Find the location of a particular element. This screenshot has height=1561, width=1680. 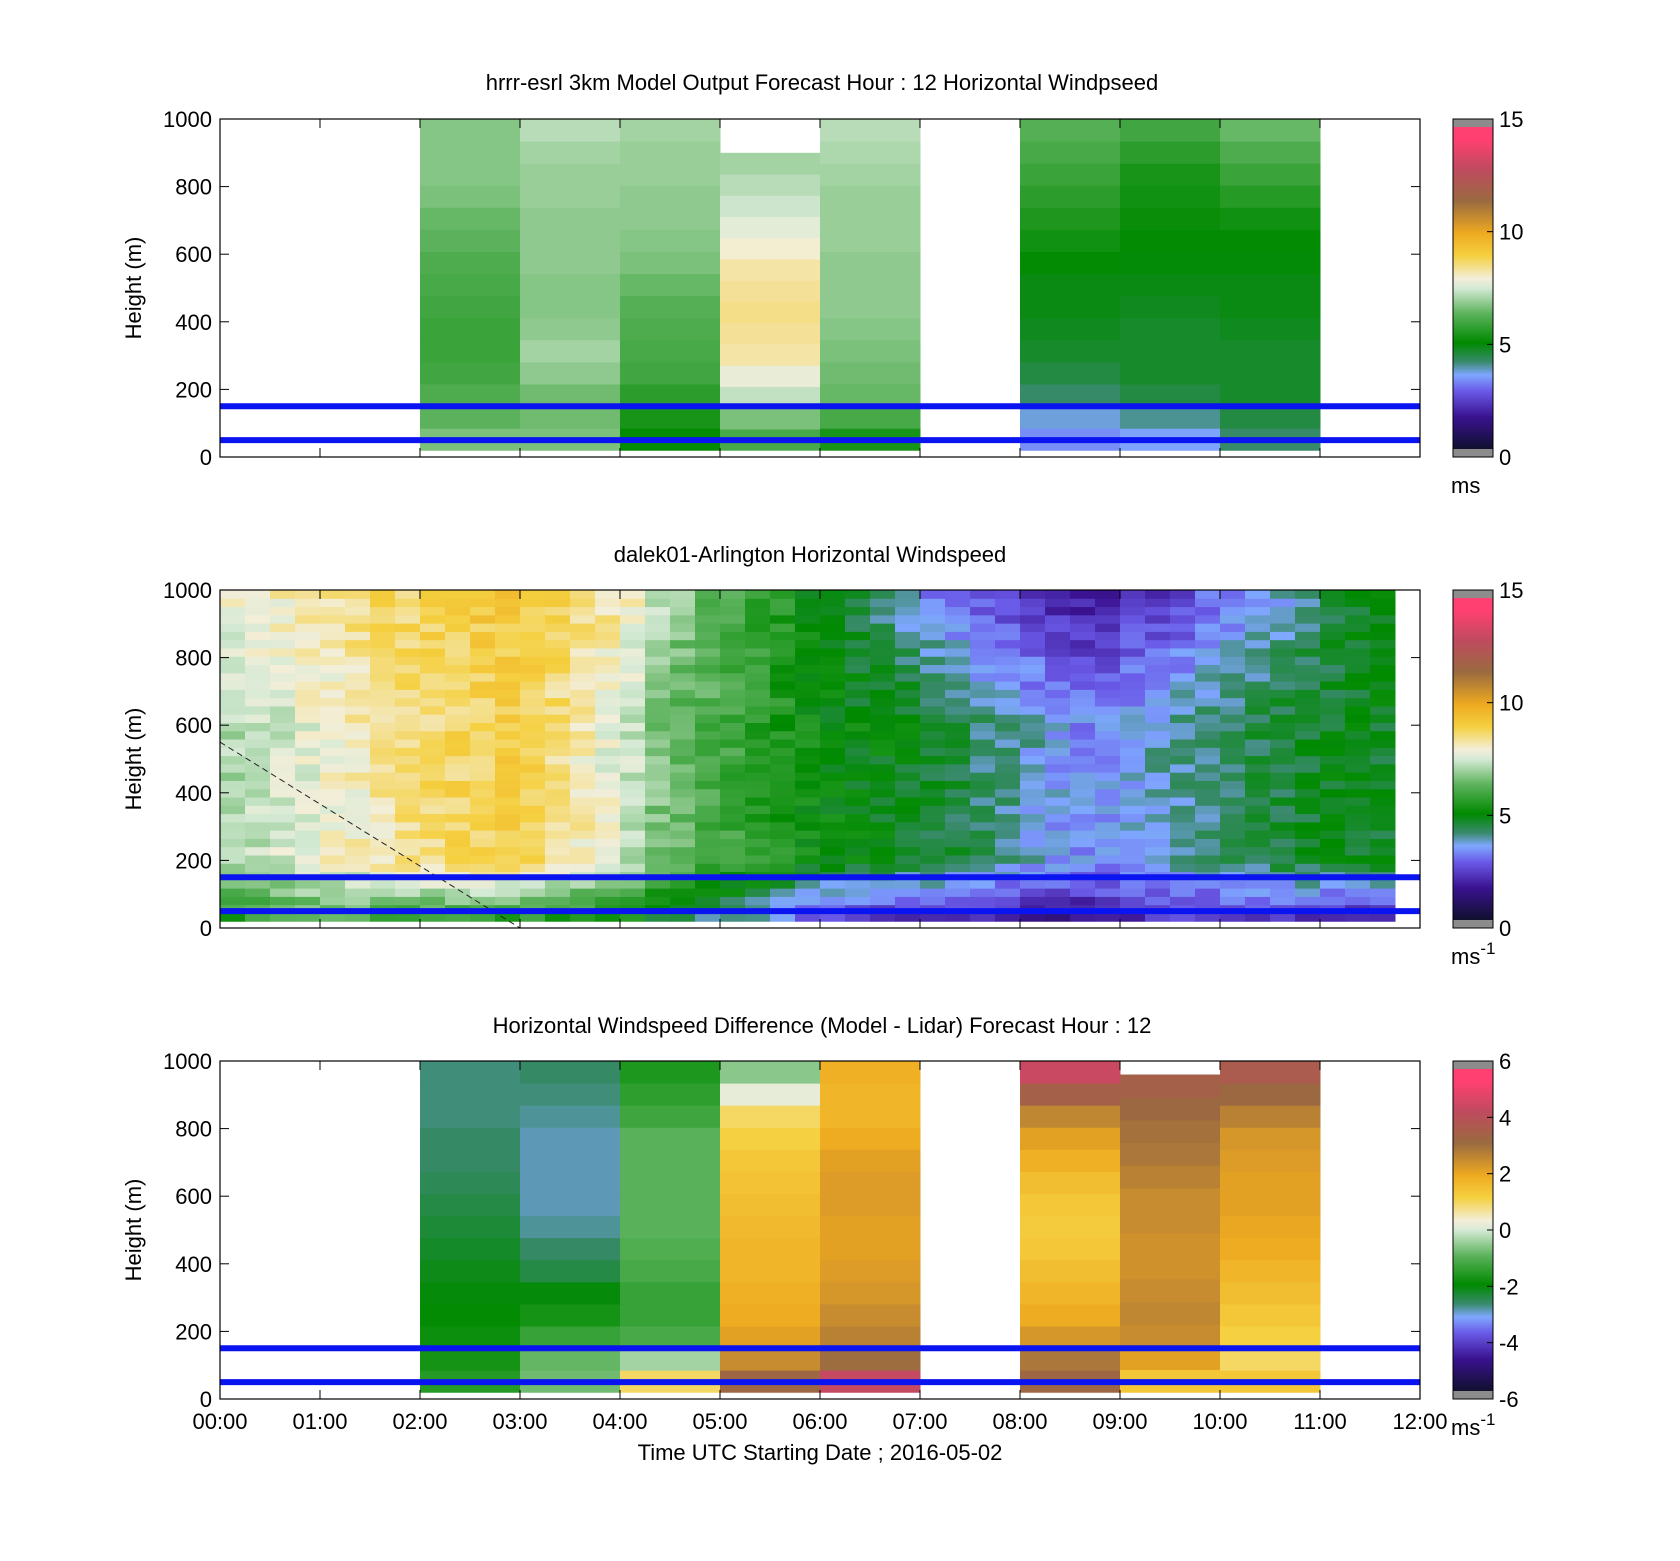

x-tick-label: 01:00 is located at coordinates (319, 1421).